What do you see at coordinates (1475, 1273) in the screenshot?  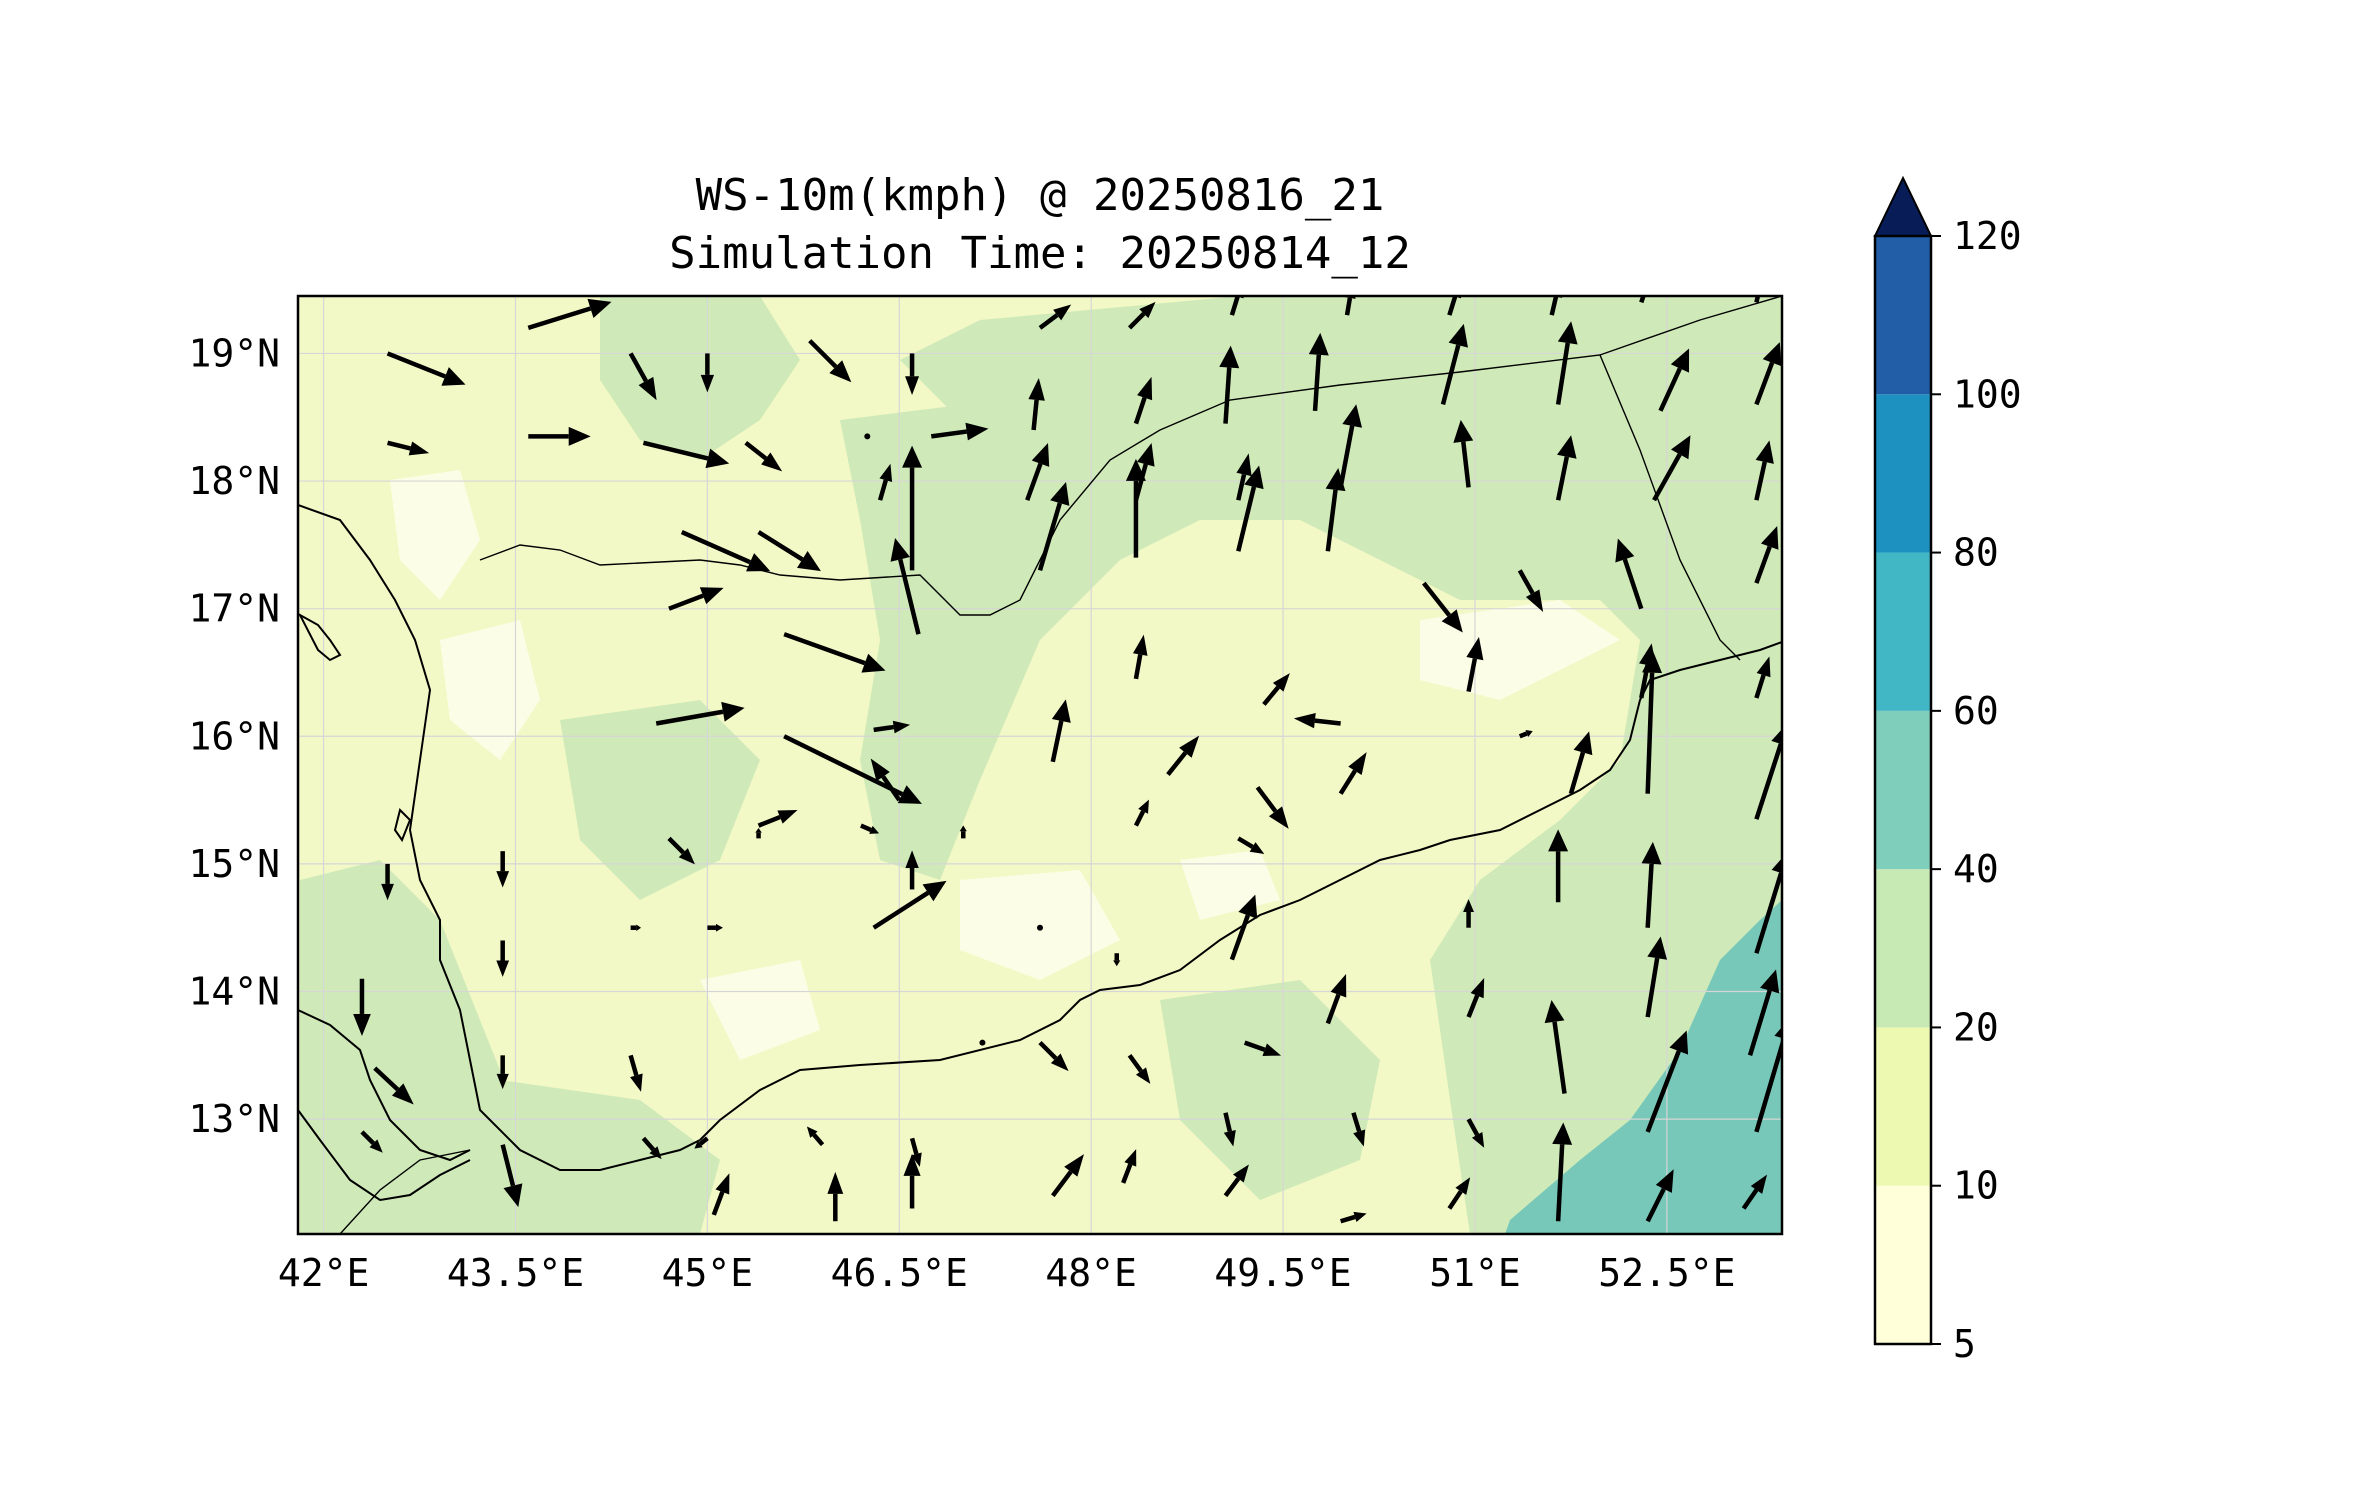 I see `lon-tick-label-6: 51°E` at bounding box center [1475, 1273].